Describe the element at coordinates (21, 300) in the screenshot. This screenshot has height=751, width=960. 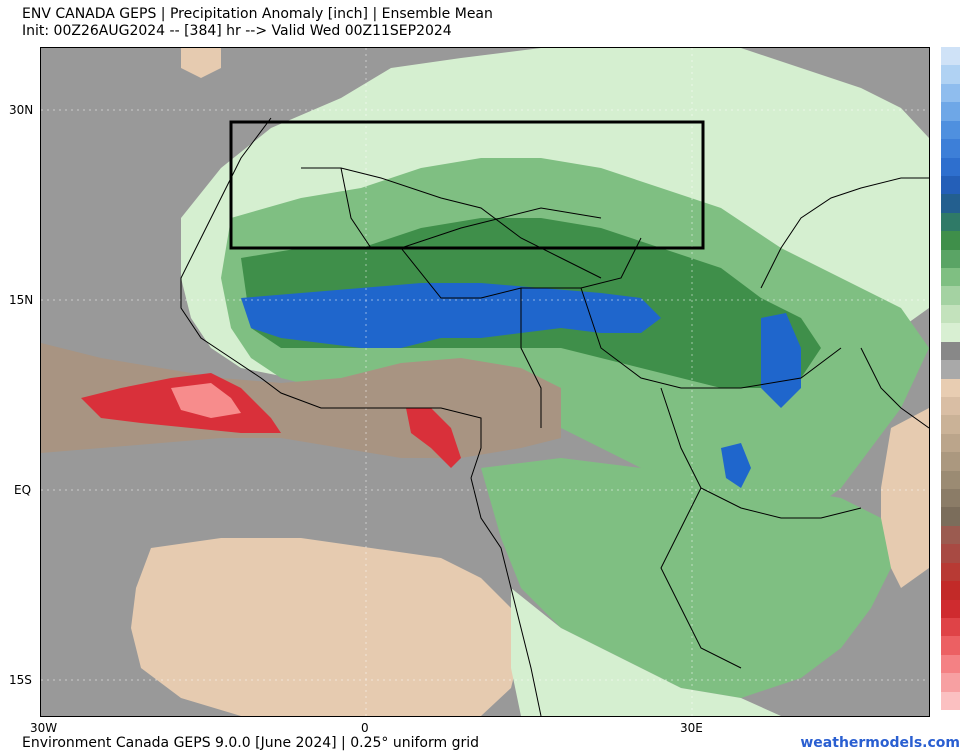
I see `lat-label-15n: 15N` at that location.